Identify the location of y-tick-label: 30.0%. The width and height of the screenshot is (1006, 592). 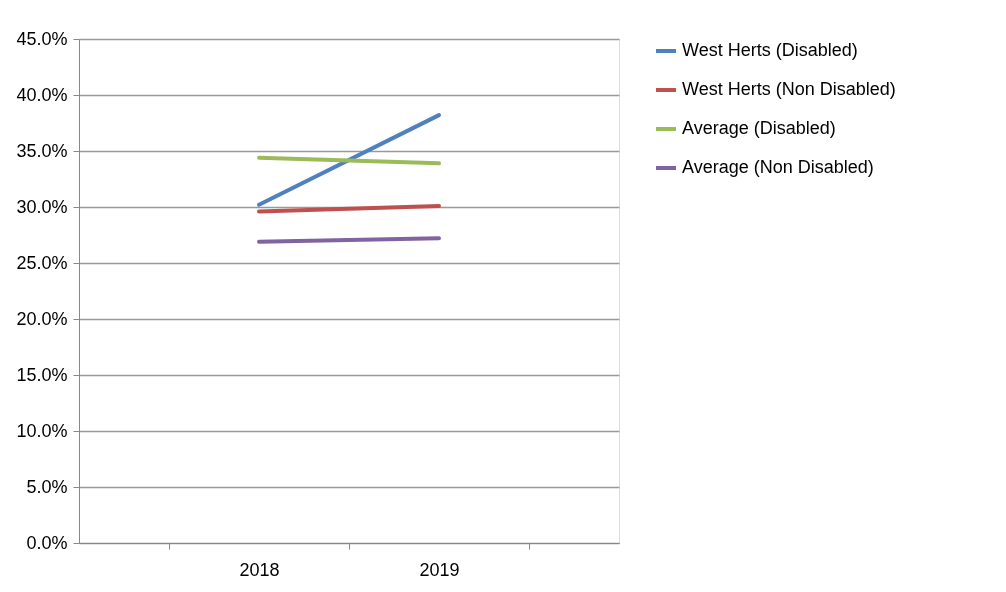
(42, 206).